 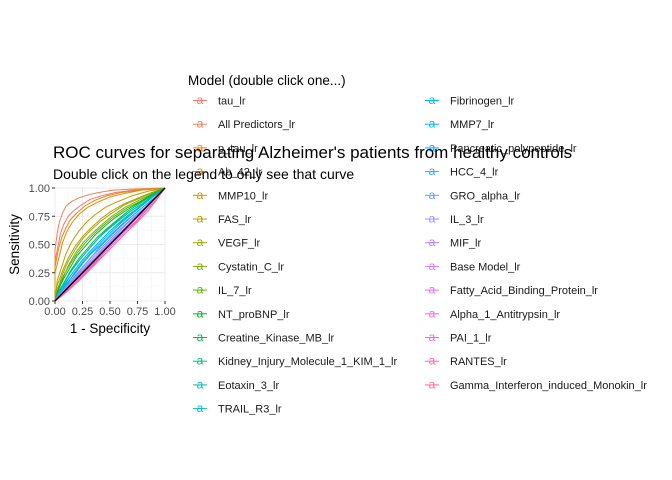 I want to click on legend-item: a Eotaxin_3_lr, so click(x=236, y=384).